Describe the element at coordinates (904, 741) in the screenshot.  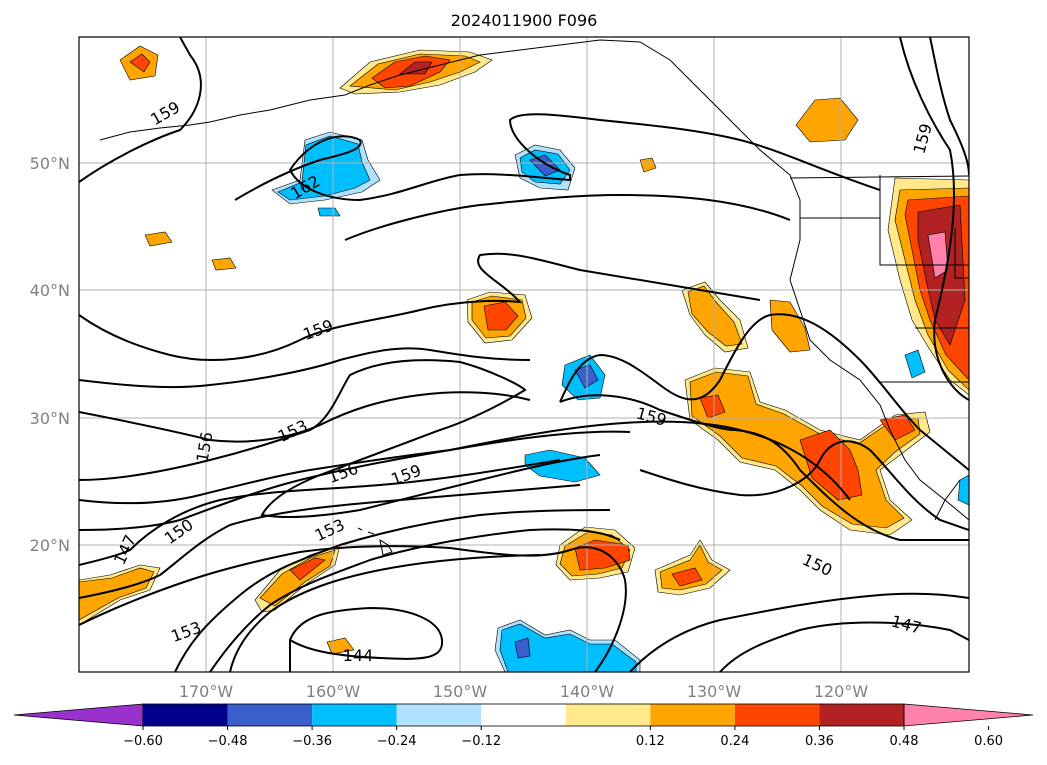
I see `colorbar-tick-label: 0.48` at that location.